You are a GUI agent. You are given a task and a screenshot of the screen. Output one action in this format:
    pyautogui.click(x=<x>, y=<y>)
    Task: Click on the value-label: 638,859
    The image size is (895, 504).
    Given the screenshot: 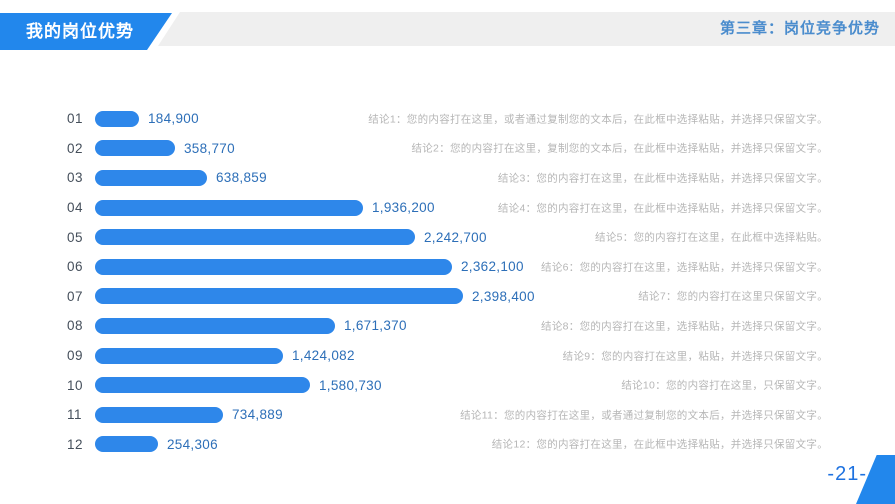 What is the action you would take?
    pyautogui.click(x=241, y=178)
    